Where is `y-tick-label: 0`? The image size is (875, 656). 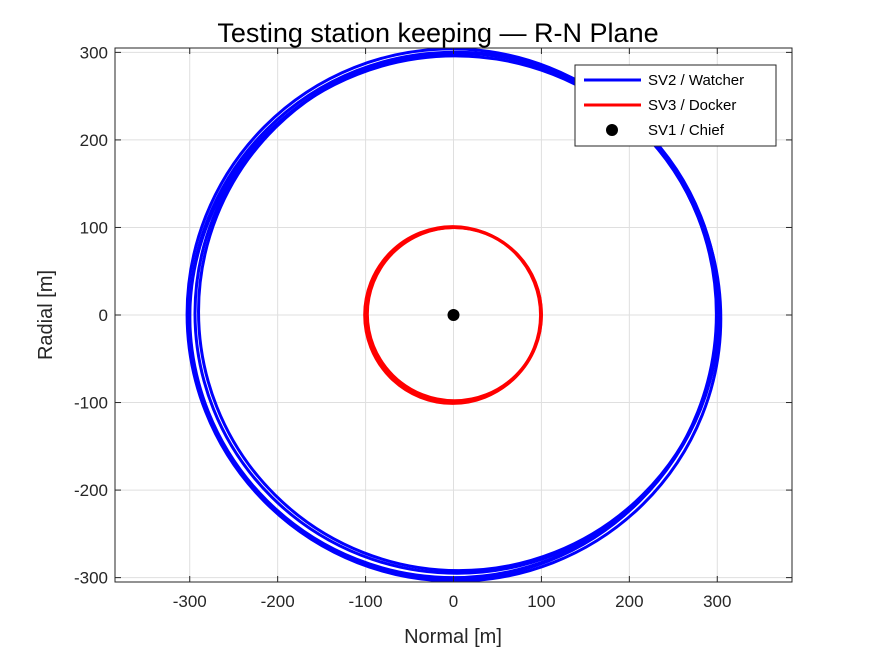
y-tick-label: 0 is located at coordinates (103, 315).